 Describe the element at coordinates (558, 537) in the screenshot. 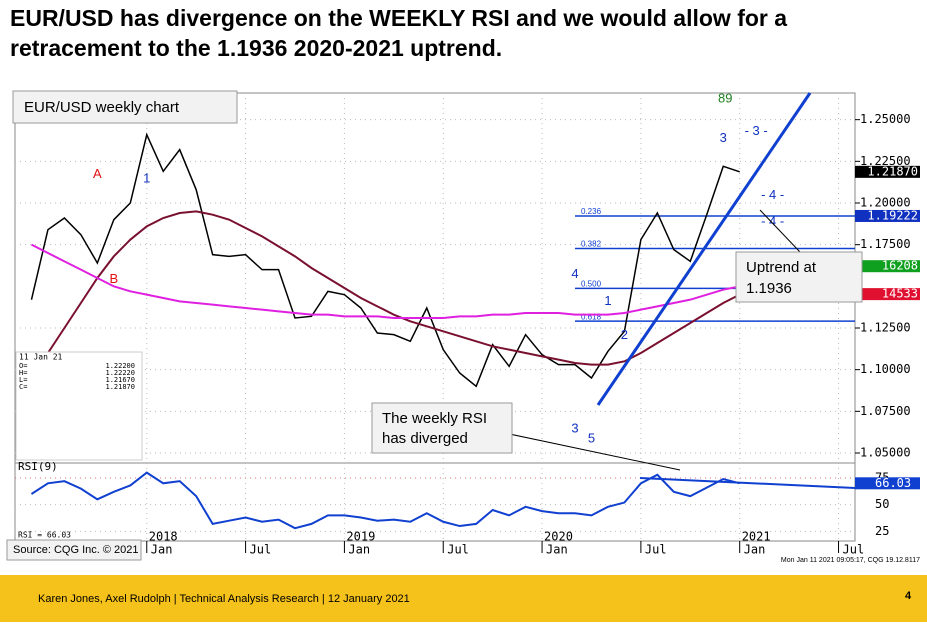

I see `year-label: 2020` at that location.